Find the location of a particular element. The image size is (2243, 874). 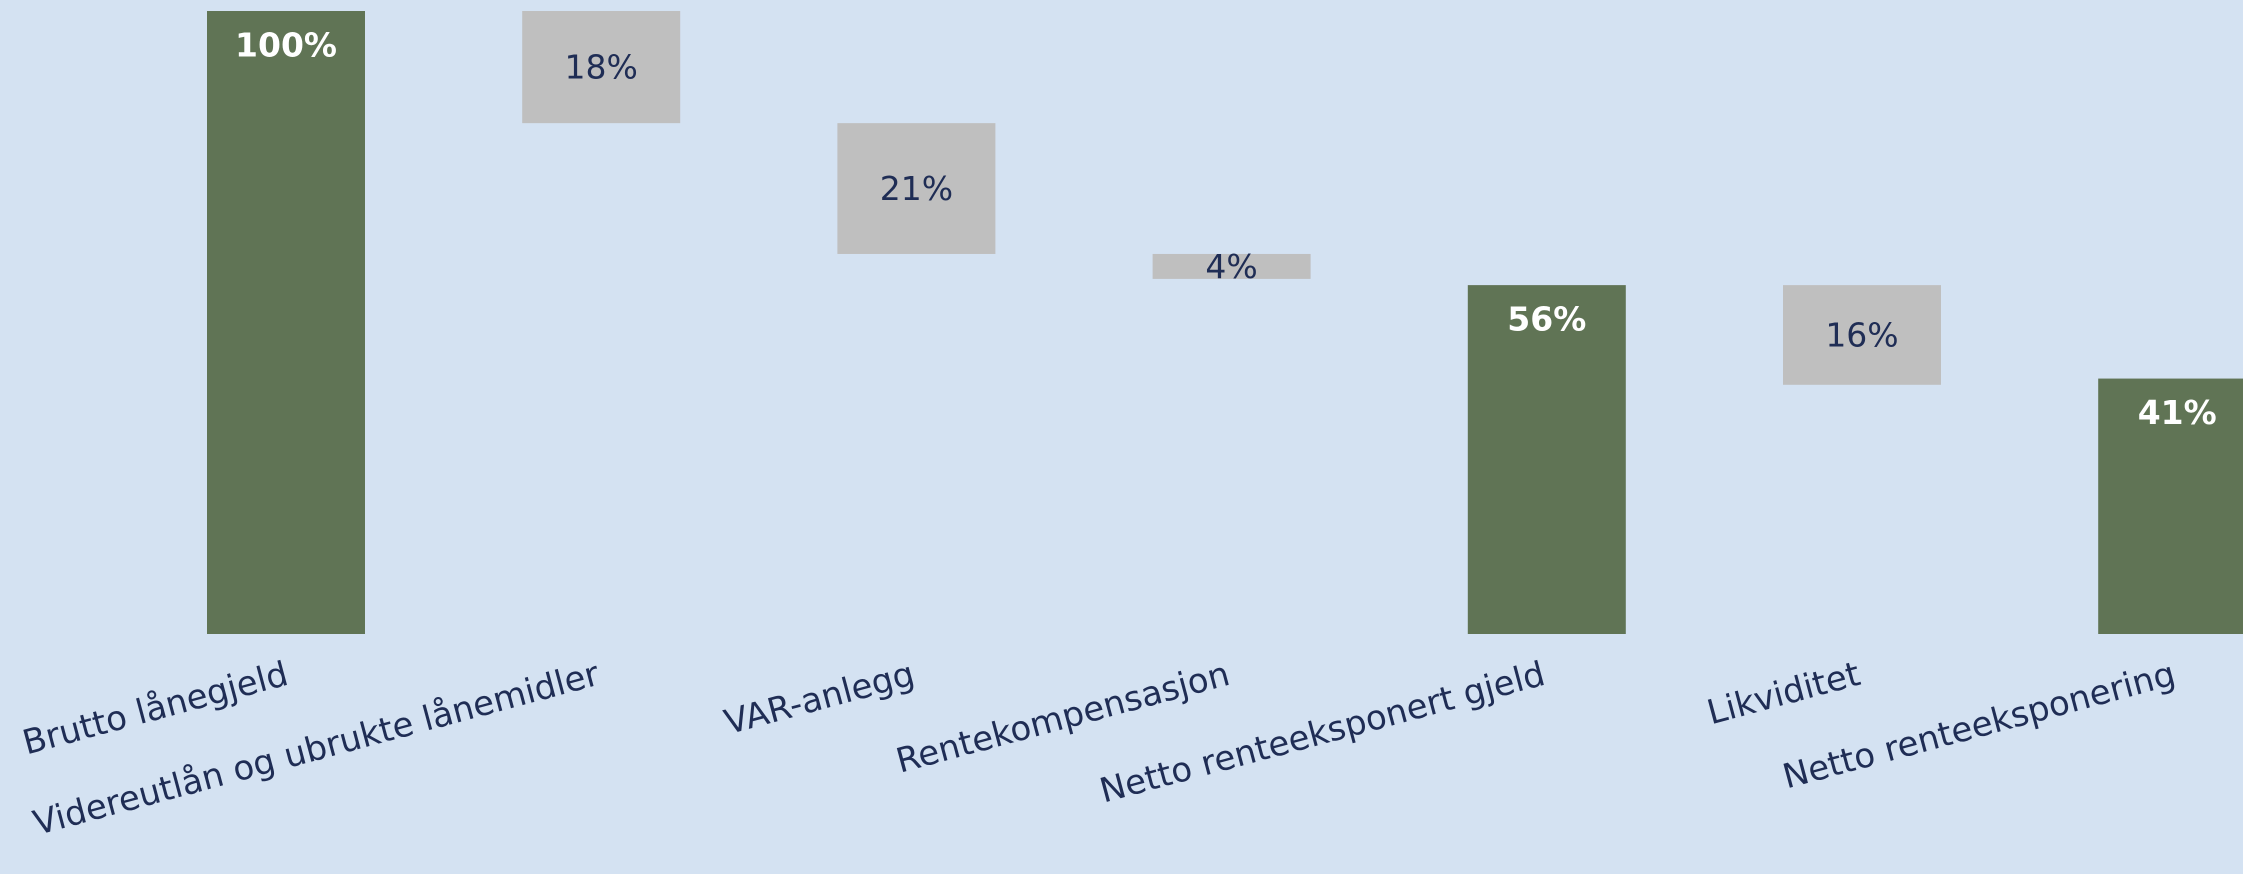

data-label: 21% is located at coordinates (916, 188).